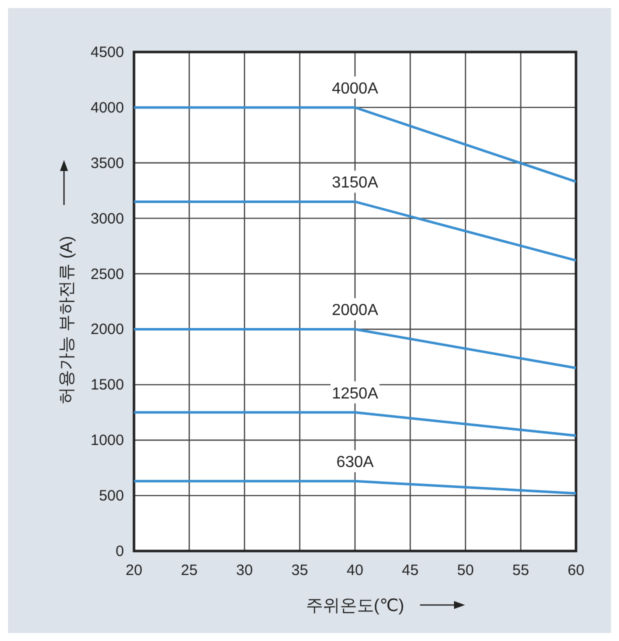 The image size is (619, 641). What do you see at coordinates (521, 570) in the screenshot?
I see `x-tick-label: 55` at bounding box center [521, 570].